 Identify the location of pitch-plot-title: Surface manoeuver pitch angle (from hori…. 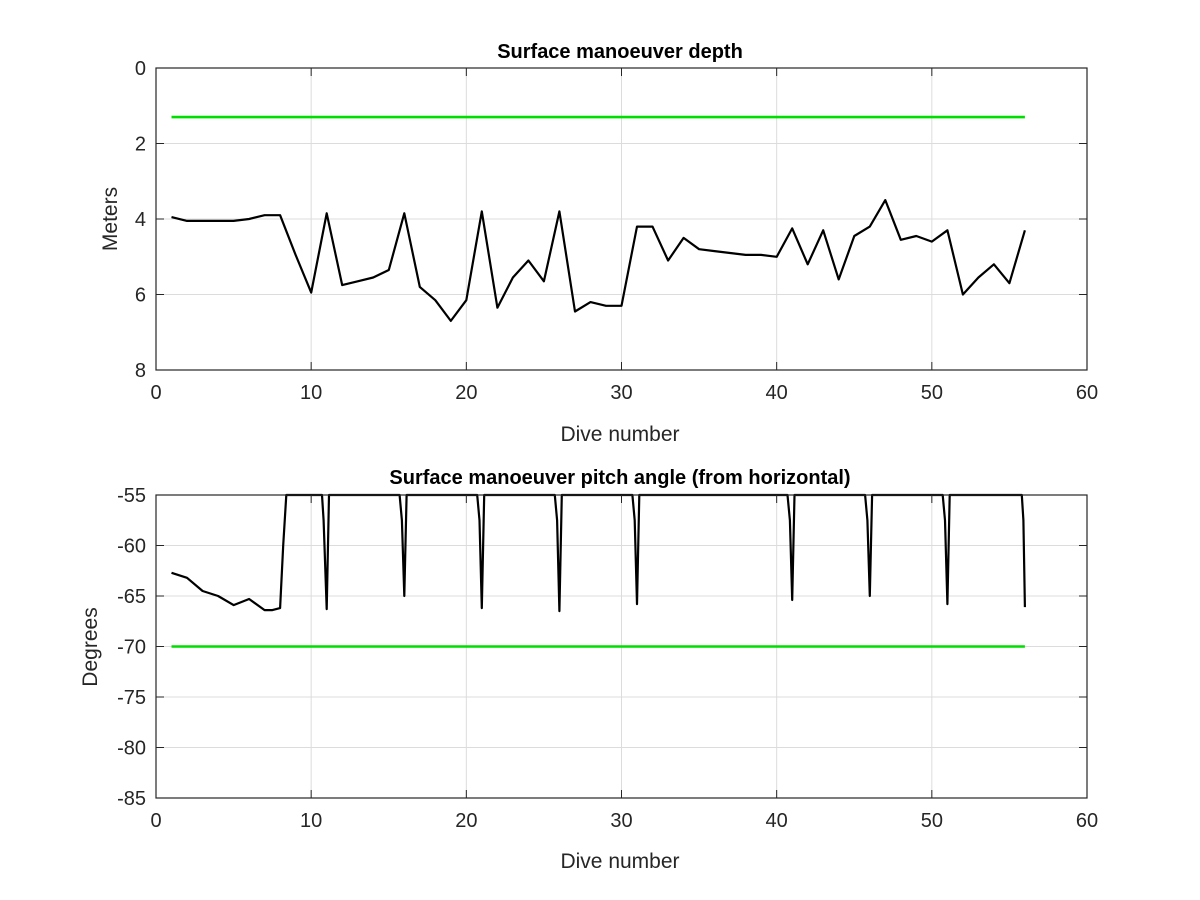
(619, 478).